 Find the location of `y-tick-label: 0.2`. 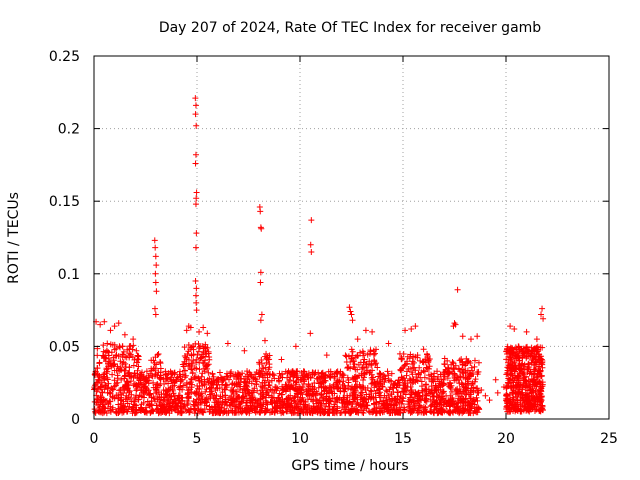

y-tick-label: 0.2 is located at coordinates (69, 130).